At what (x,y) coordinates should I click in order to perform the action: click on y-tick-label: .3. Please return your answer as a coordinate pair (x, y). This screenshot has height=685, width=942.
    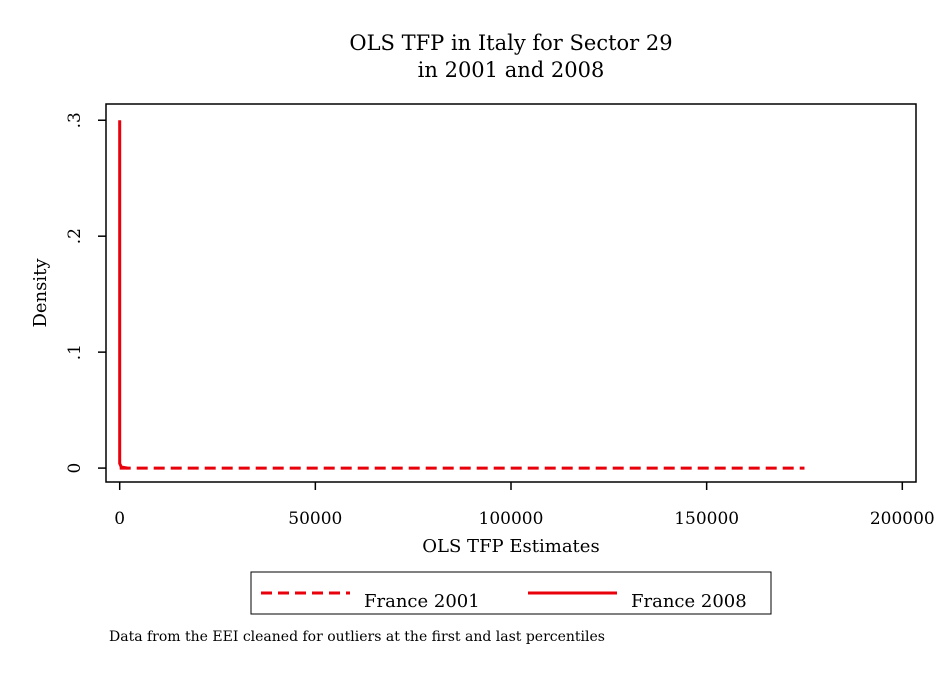
    Looking at the image, I should click on (75, 120).